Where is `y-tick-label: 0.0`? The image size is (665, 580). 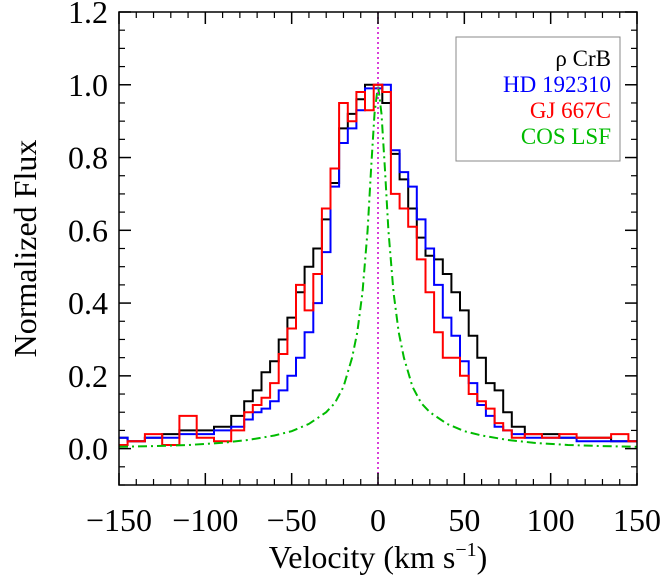 y-tick-label: 0.0 is located at coordinates (88, 449).